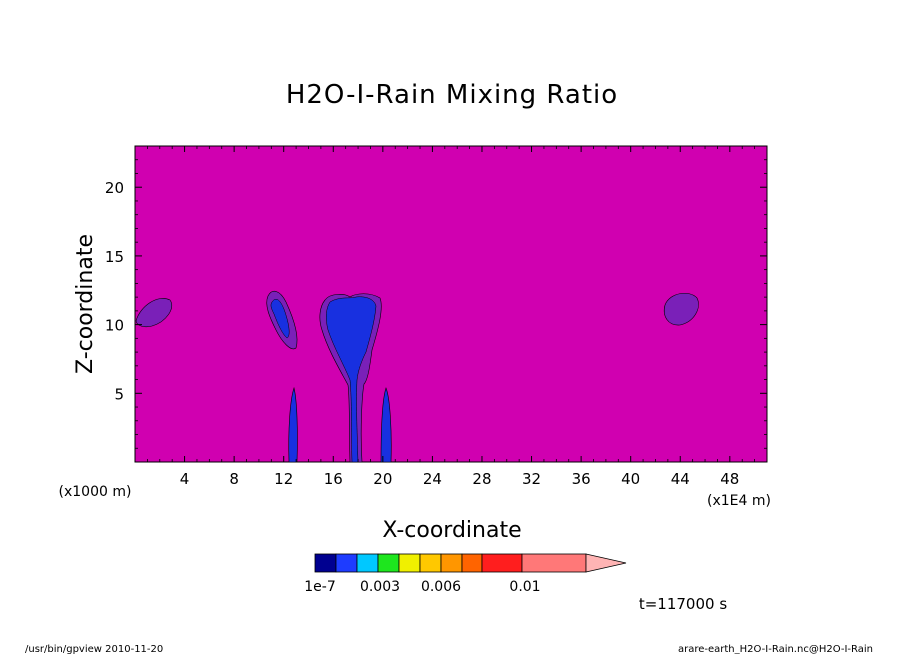 This screenshot has width=904, height=654. Describe the element at coordinates (319, 587) in the screenshot. I see `colorbar-tick-label: 1e-7` at that location.